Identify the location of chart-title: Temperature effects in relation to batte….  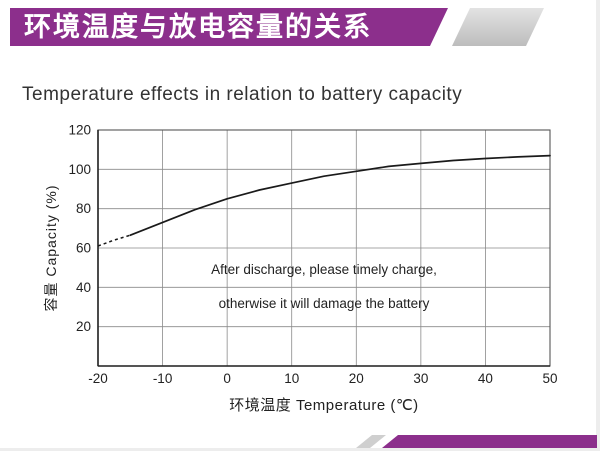
(242, 94).